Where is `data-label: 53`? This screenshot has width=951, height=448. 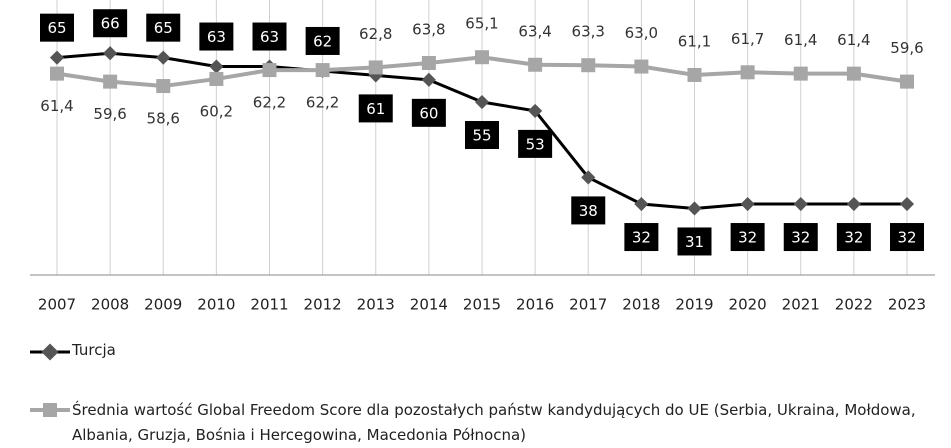
data-label: 53 is located at coordinates (535, 144).